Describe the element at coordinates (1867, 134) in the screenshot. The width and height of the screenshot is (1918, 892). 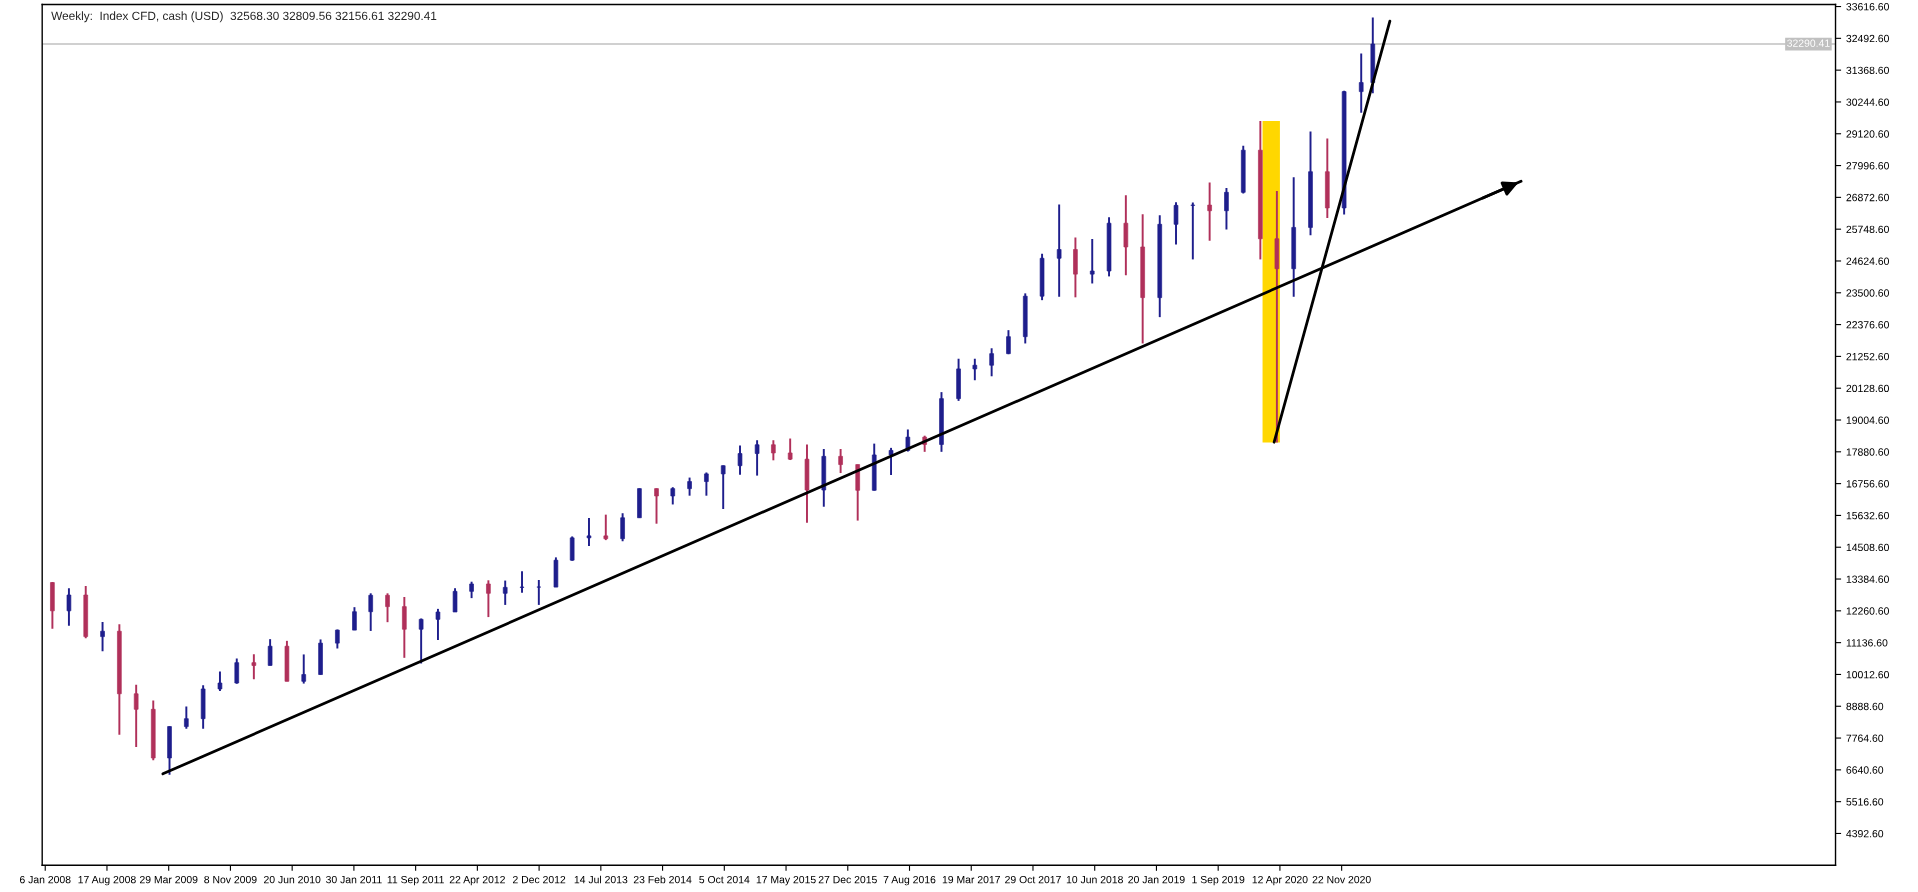
I see `y-tick-label: 29120.60` at that location.